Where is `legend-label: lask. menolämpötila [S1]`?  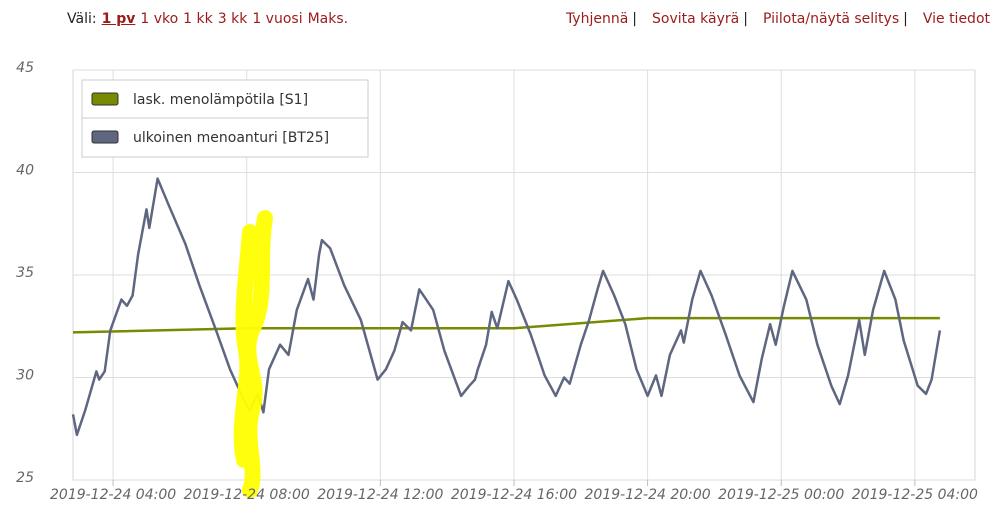 legend-label: lask. menolämpötila [S1] is located at coordinates (220, 100).